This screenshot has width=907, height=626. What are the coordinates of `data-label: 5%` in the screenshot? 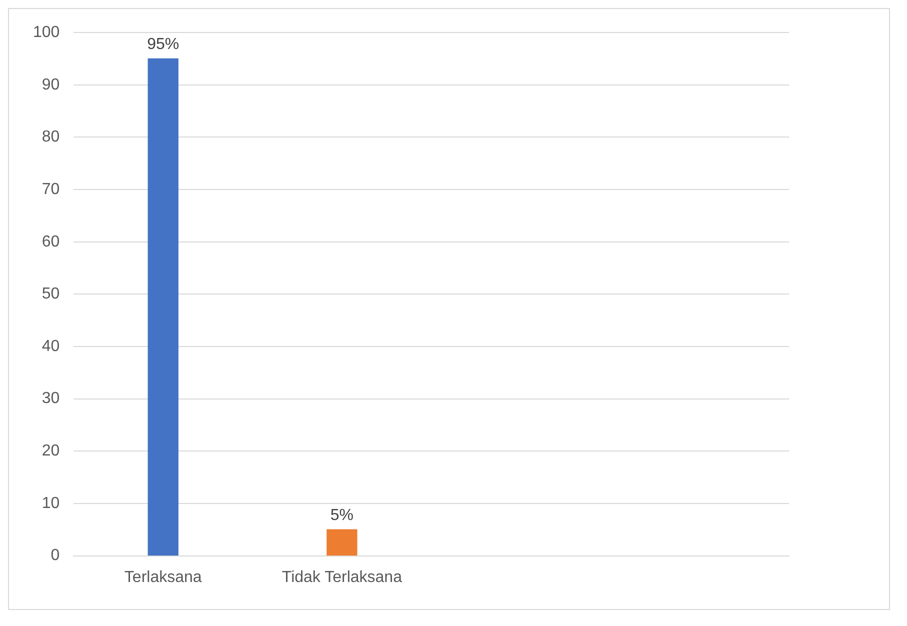 It's located at (342, 515).